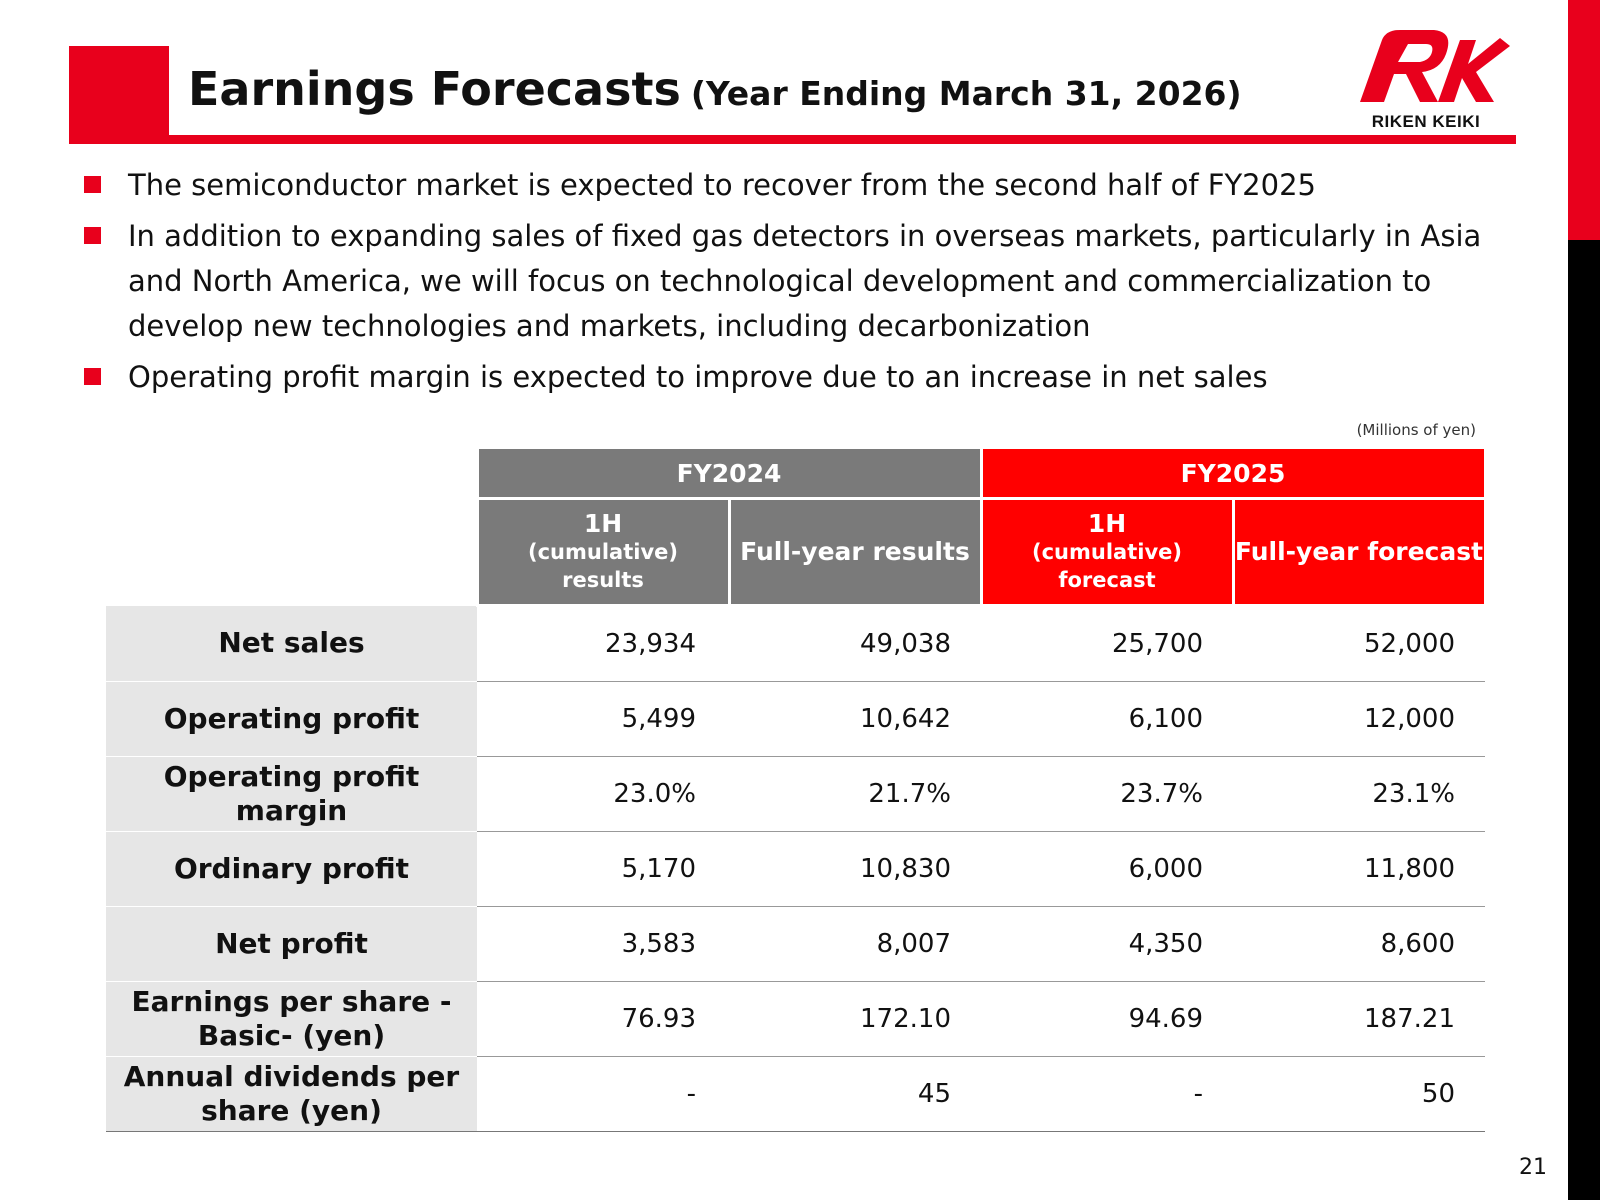 The height and width of the screenshot is (1200, 1600). Describe the element at coordinates (1233, 473) in the screenshot. I see `group-header-fy2025: FY2025` at that location.